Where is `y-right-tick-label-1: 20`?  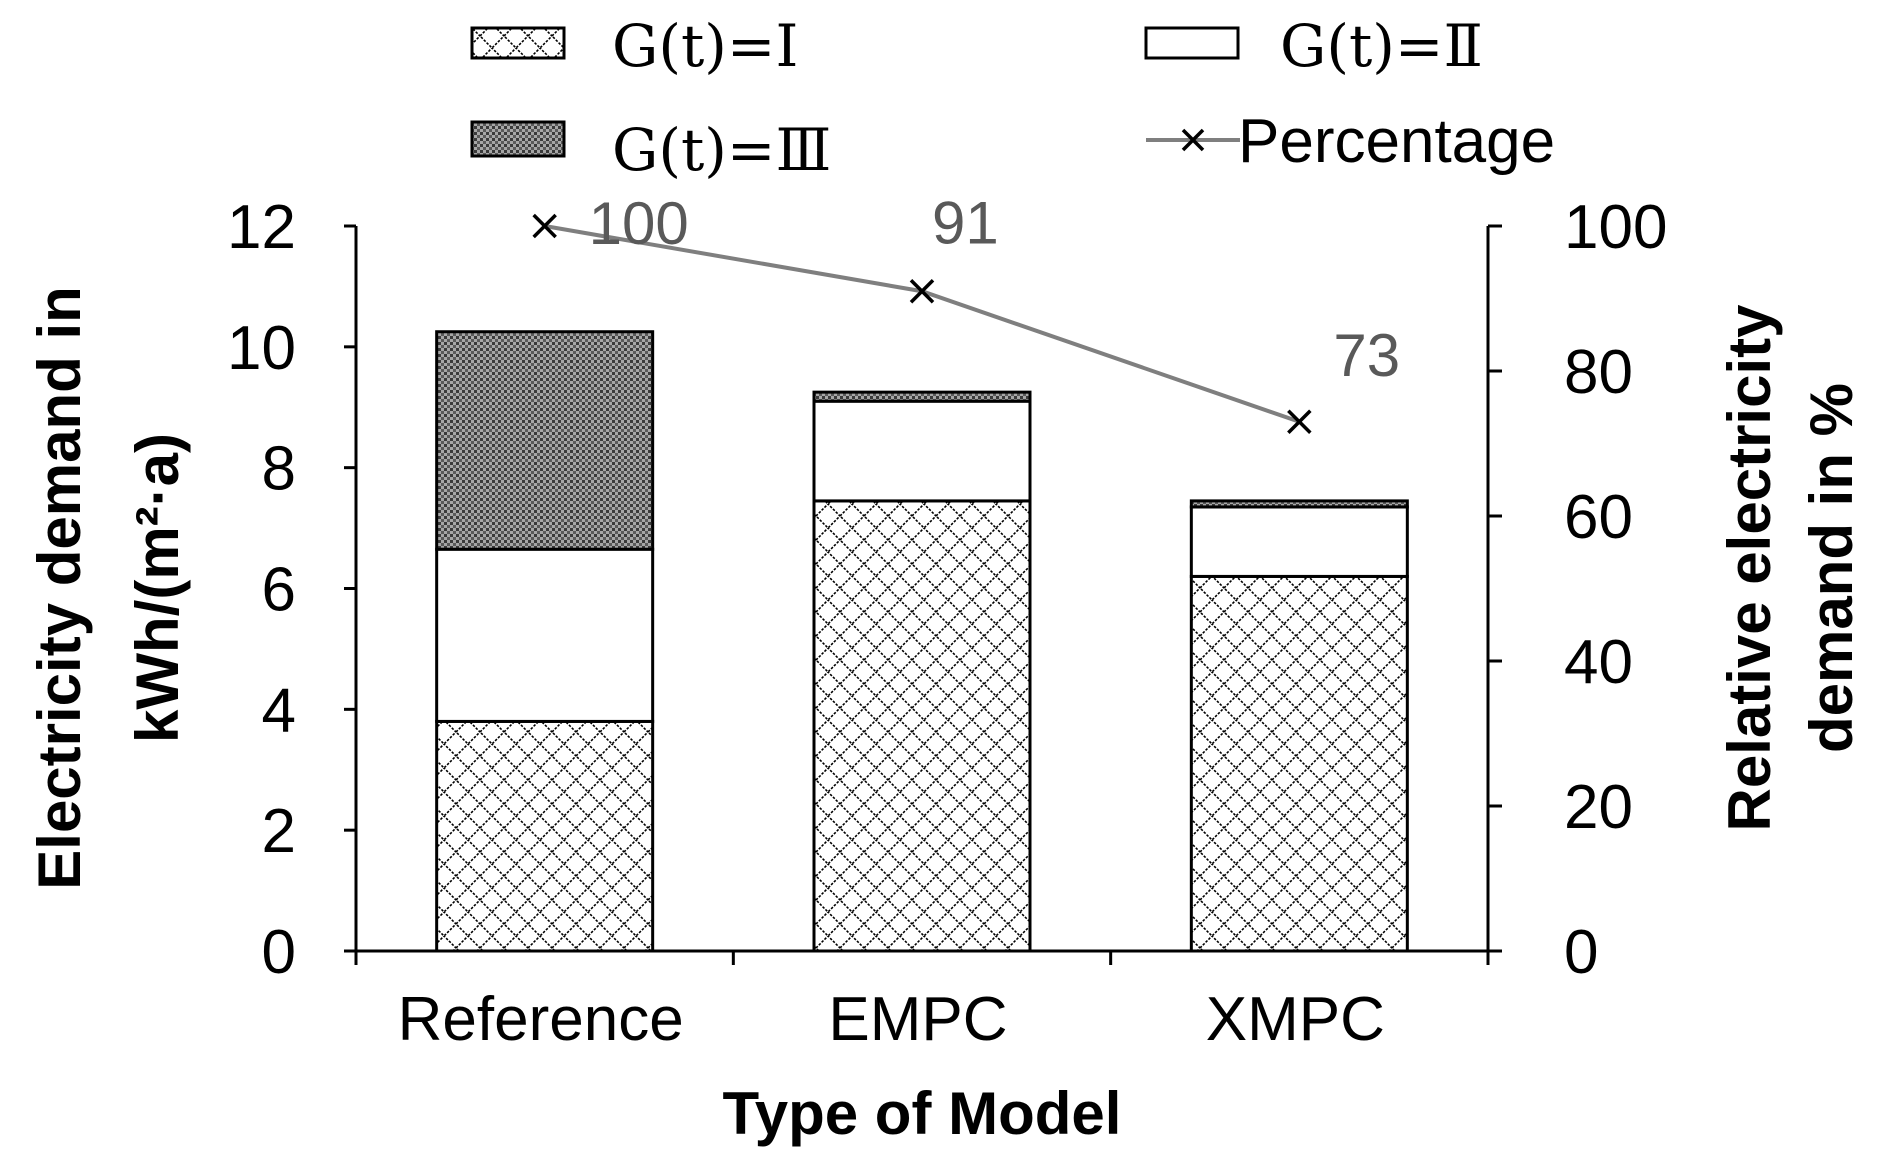
y-right-tick-label-1: 20 is located at coordinates (1598, 807).